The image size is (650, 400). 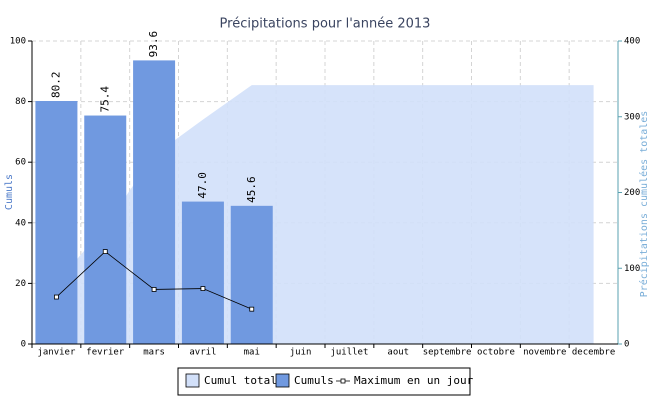 I want to click on y2-tick-label: 300, so click(x=632, y=117).